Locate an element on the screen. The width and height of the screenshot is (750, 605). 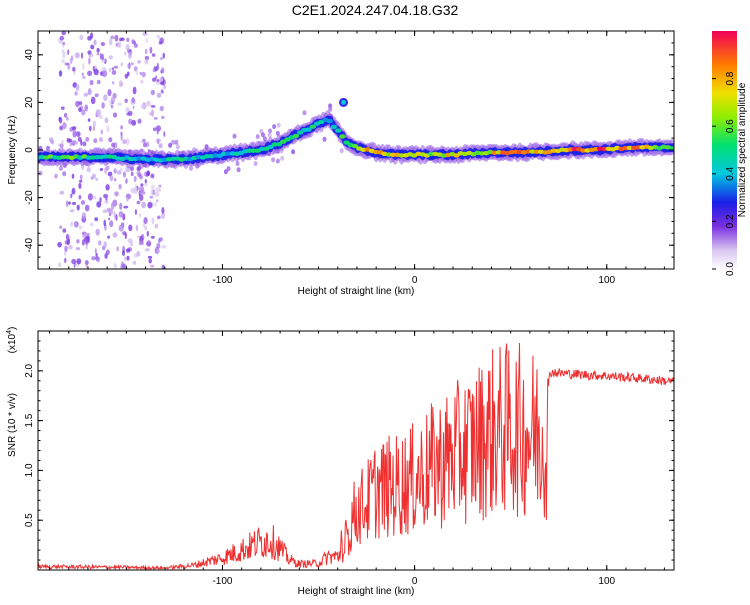
spectrogram-x-axis-label: Height of straight line (km) is located at coordinates (356, 291).